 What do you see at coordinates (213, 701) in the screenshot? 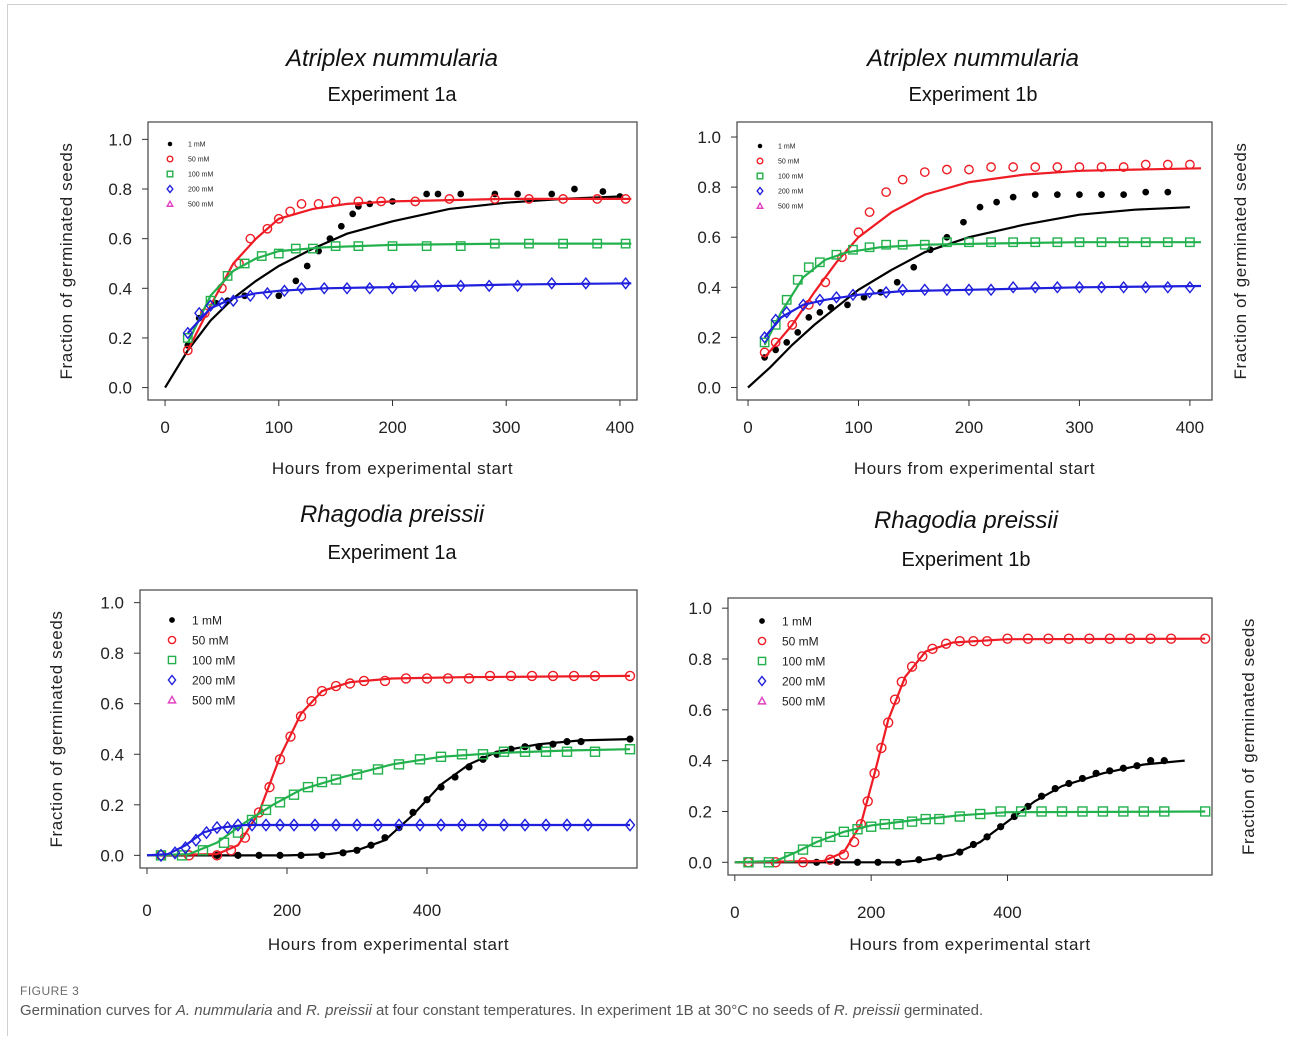
I see `legend-label: 500 mM` at bounding box center [213, 701].